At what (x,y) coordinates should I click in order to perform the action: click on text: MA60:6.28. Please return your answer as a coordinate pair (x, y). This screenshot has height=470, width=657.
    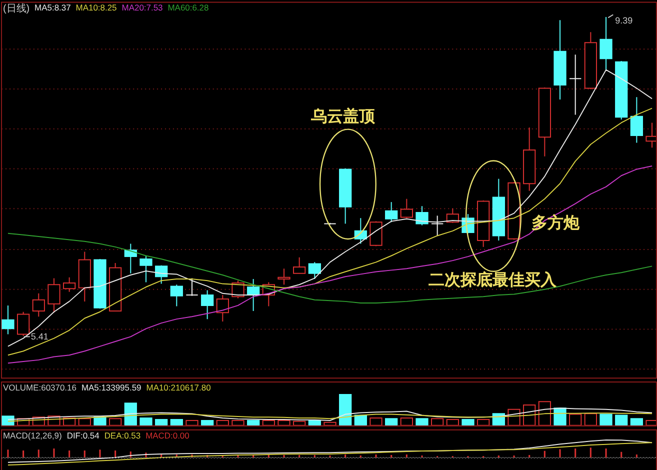
    Looking at the image, I should click on (188, 7).